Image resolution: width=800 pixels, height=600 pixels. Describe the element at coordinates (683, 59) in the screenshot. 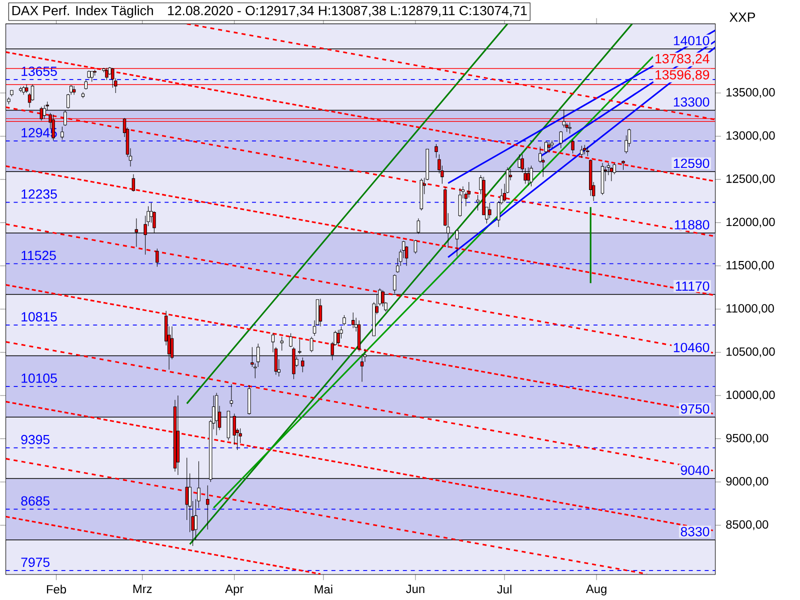

I see `ref-line-label: 13783,24` at that location.